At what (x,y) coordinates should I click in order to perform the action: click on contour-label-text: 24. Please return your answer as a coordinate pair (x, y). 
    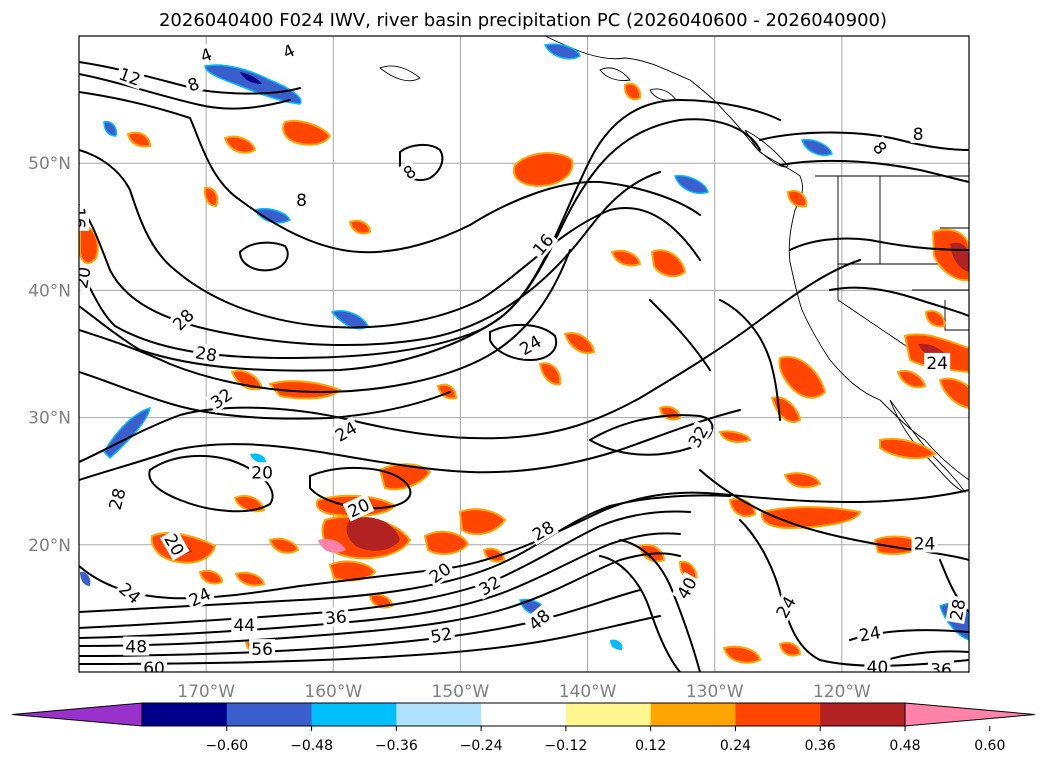
    Looking at the image, I should click on (870, 634).